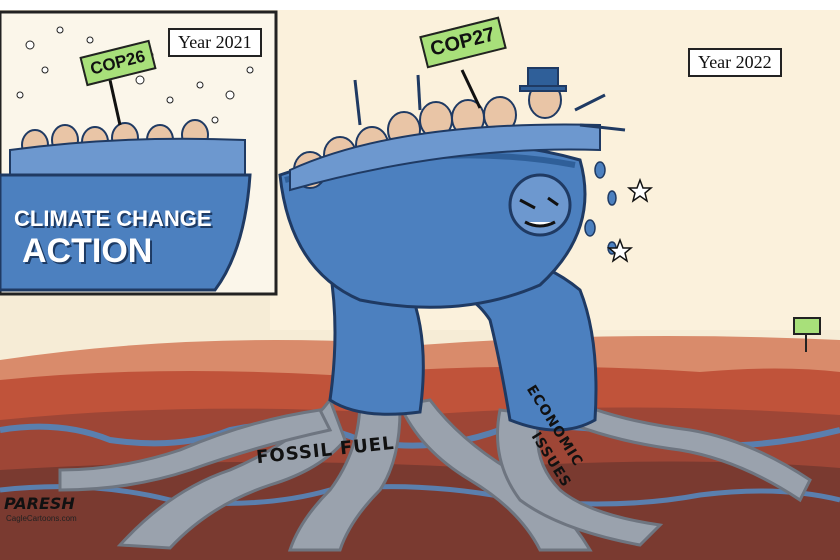 This screenshot has height=560, width=840. What do you see at coordinates (41, 518) in the screenshot?
I see `site-credit: CagleCartoons.com` at bounding box center [41, 518].